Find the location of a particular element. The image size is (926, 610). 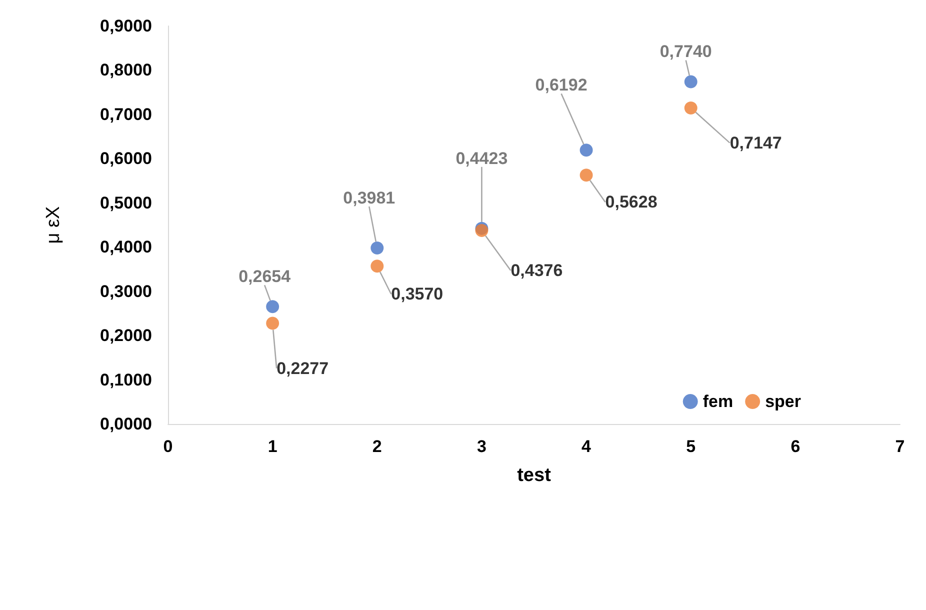

y-tick-label: 0,5000 is located at coordinates (126, 202).